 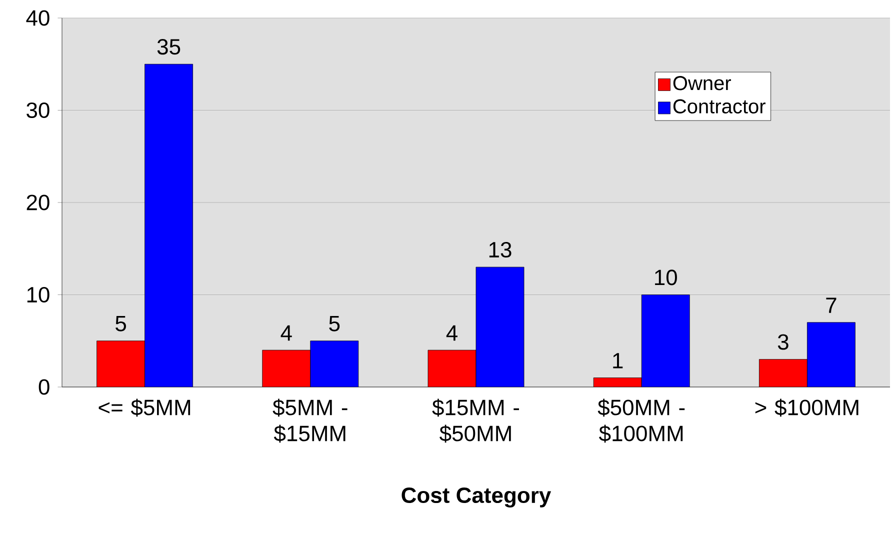 I want to click on x-tick-label: <= $5MM, so click(x=144, y=407).